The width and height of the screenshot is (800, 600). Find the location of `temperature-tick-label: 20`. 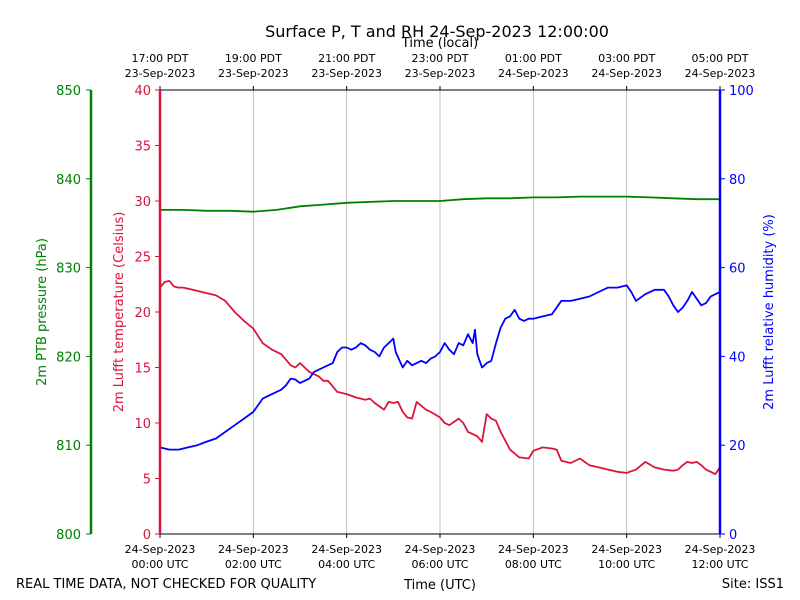

temperature-tick-label: 20 is located at coordinates (142, 313).